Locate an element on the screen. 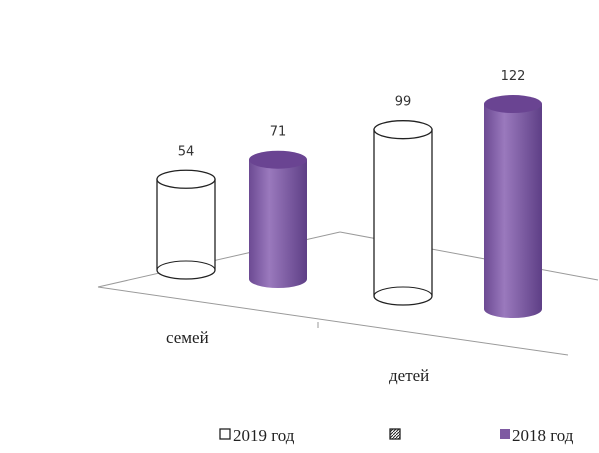 This screenshot has height=453, width=599. value-label-2018-0: 71 is located at coordinates (278, 132).